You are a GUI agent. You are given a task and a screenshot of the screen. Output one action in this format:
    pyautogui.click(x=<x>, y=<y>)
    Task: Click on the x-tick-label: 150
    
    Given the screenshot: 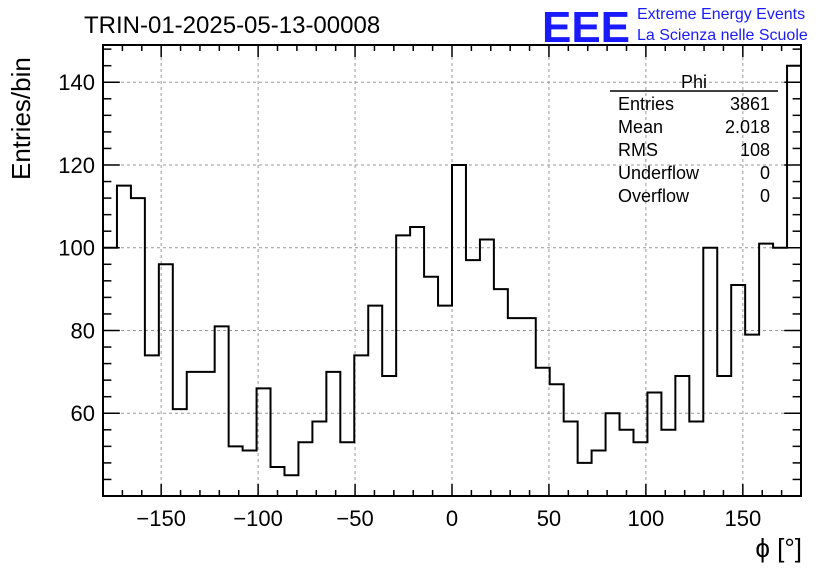 What is the action you would take?
    pyautogui.click(x=742, y=518)
    